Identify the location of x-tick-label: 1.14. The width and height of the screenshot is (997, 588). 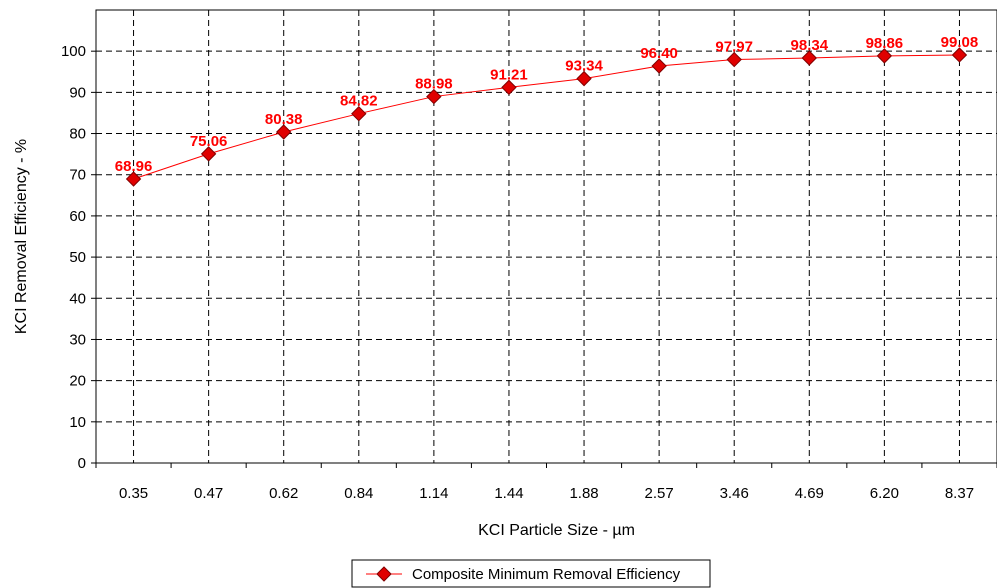
(433, 493).